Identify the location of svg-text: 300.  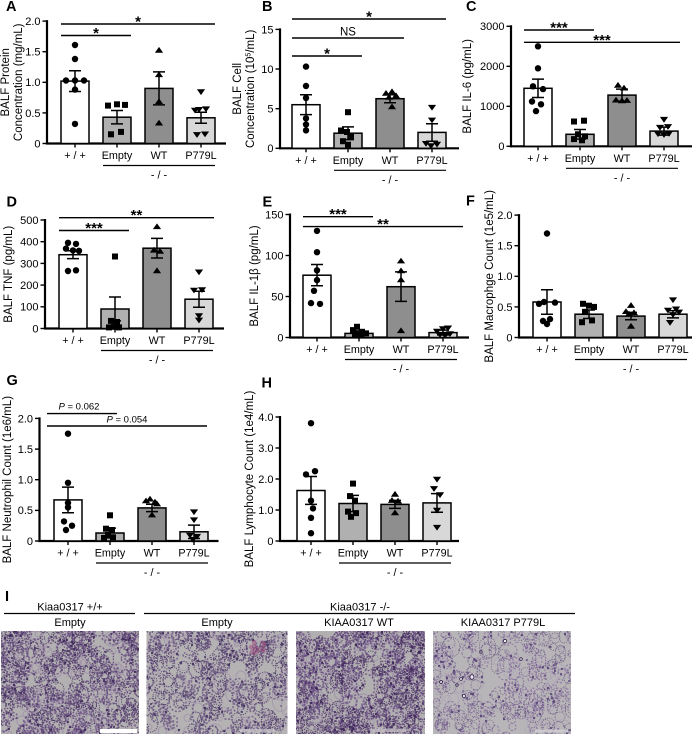
(29, 264).